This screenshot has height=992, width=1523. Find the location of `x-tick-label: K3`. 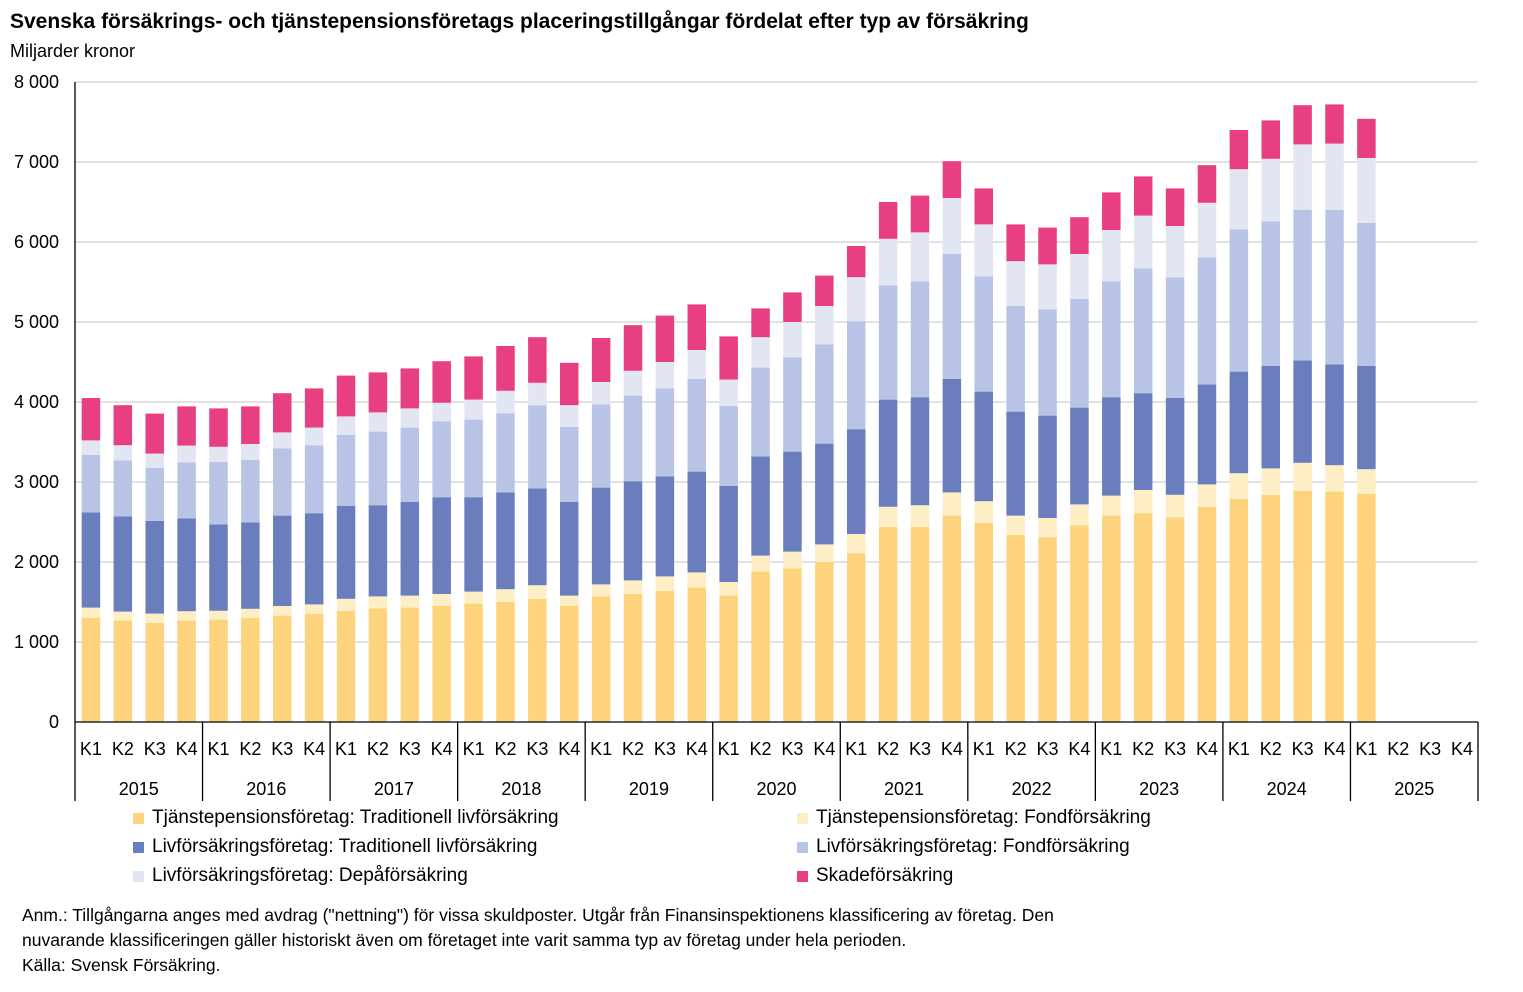

x-tick-label: K3 is located at coordinates (1303, 749).